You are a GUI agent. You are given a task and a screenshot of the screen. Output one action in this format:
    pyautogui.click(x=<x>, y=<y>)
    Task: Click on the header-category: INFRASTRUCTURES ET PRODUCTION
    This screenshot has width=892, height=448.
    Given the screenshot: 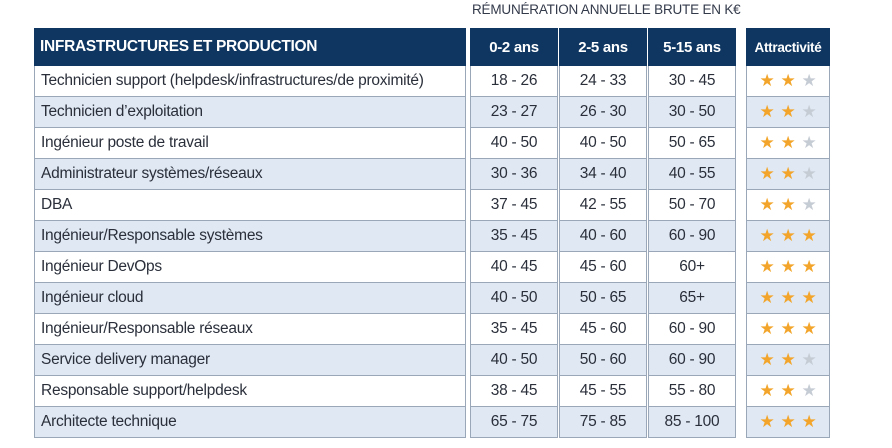 What is the action you would take?
    pyautogui.click(x=250, y=47)
    